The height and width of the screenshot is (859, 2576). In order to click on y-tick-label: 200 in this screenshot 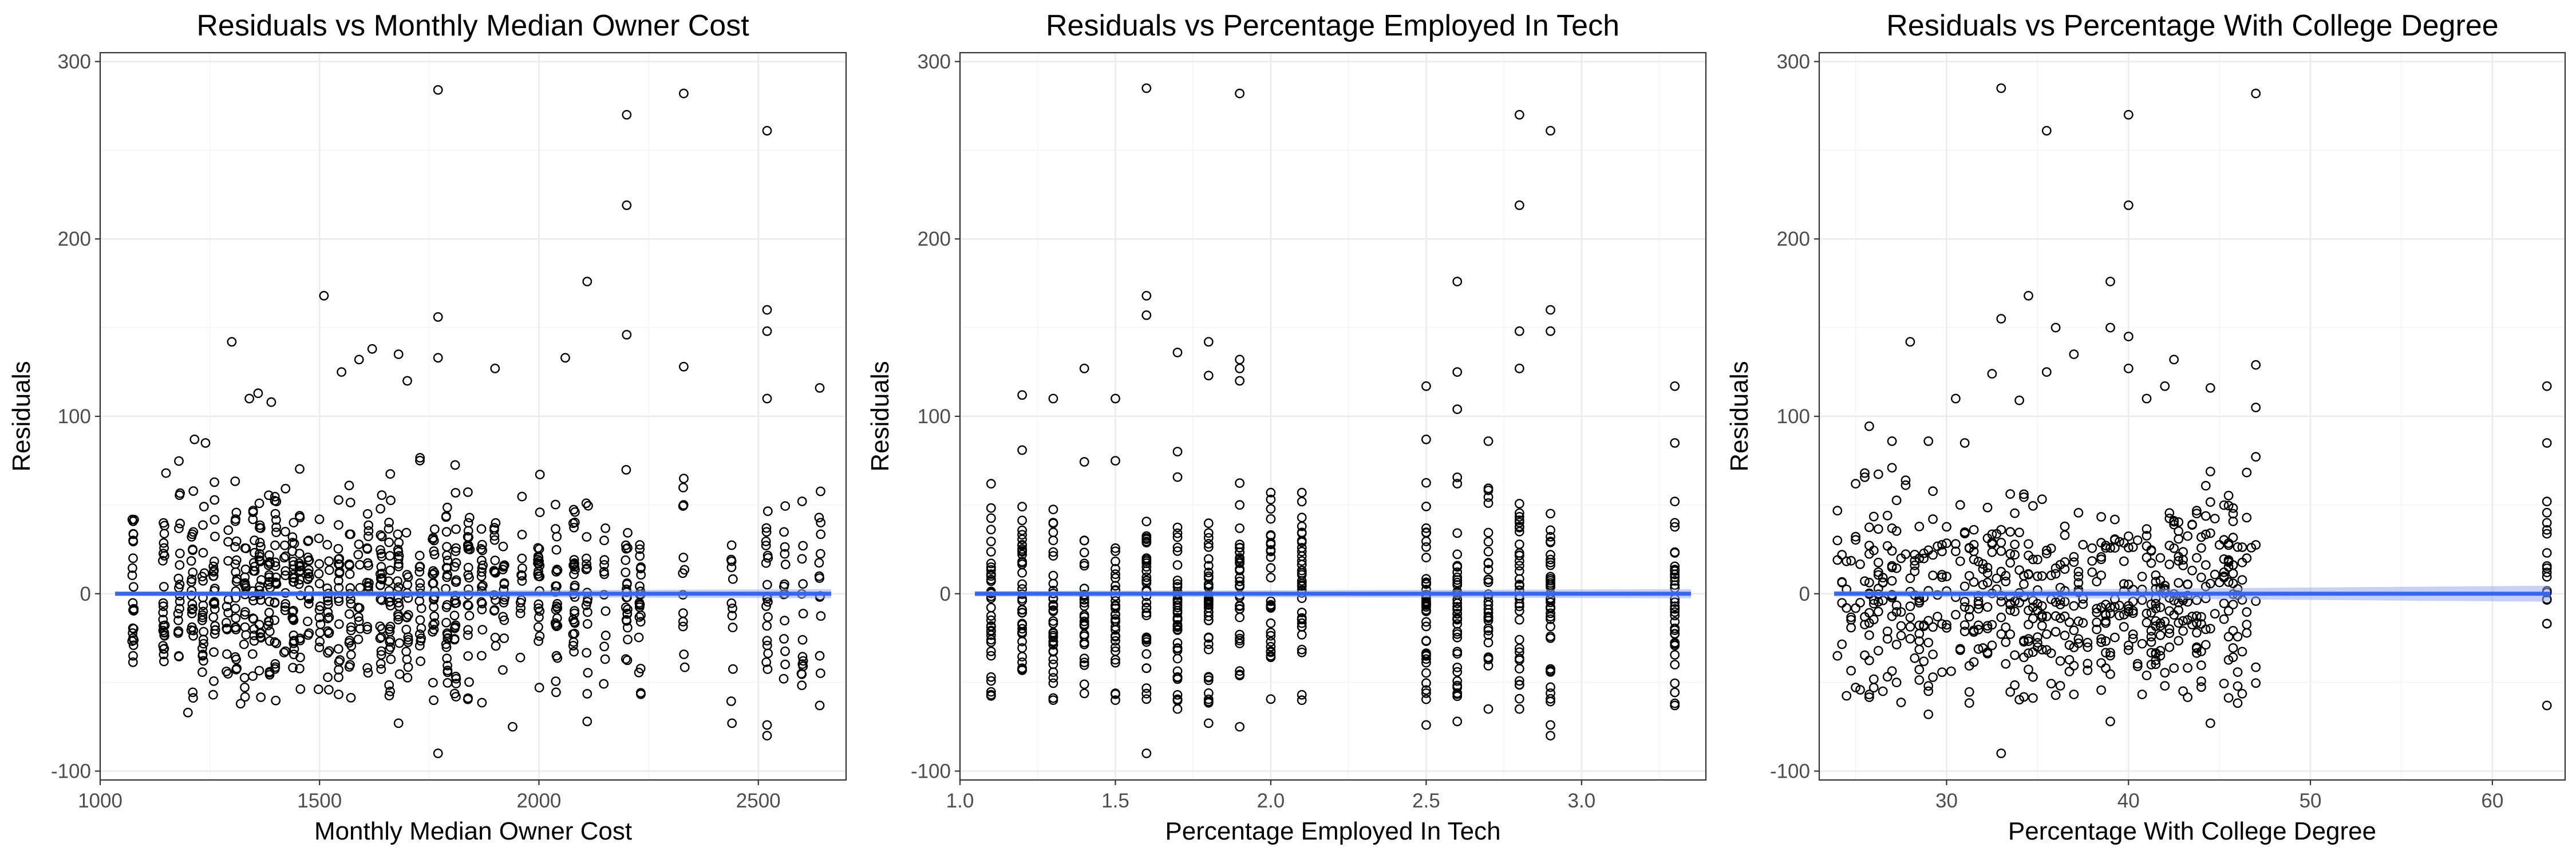, I will do `click(74, 239)`.